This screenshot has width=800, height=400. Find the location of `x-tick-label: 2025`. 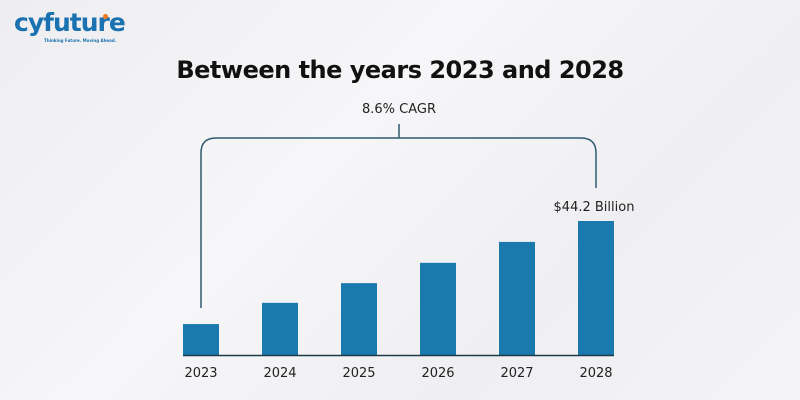

x-tick-label: 2025 is located at coordinates (358, 373).